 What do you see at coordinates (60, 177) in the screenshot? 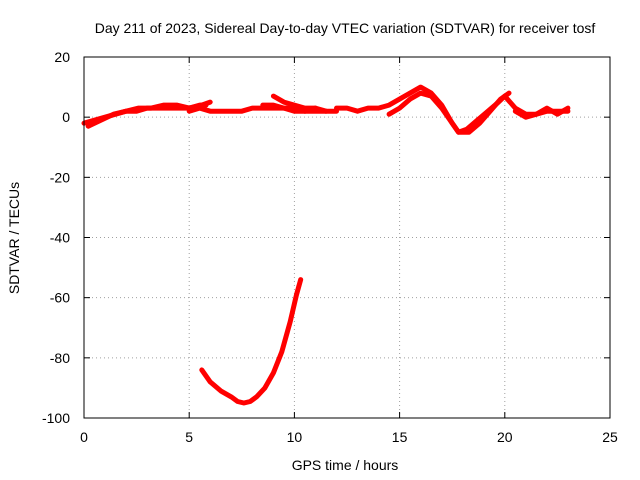
I see `y-tick-label: -20` at bounding box center [60, 177].